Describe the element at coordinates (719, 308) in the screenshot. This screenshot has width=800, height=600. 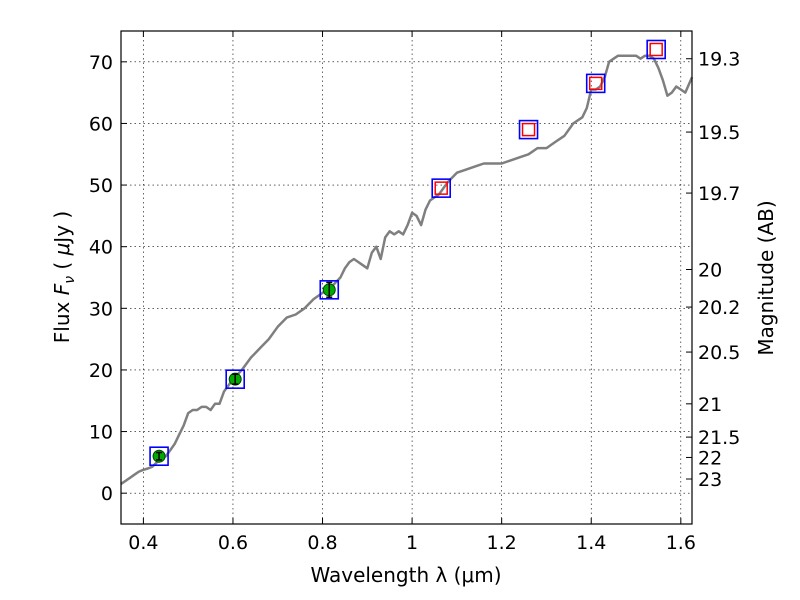
I see `right-tick-label: 20.2` at that location.